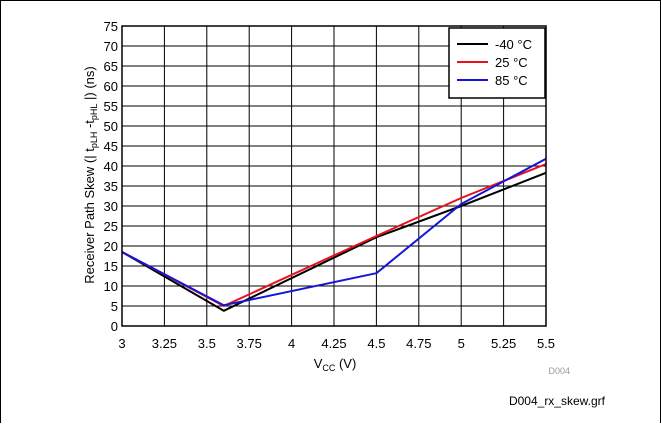  What do you see at coordinates (345, 363) in the screenshot?
I see `x-axis-label-unit: (V)` at bounding box center [345, 363].